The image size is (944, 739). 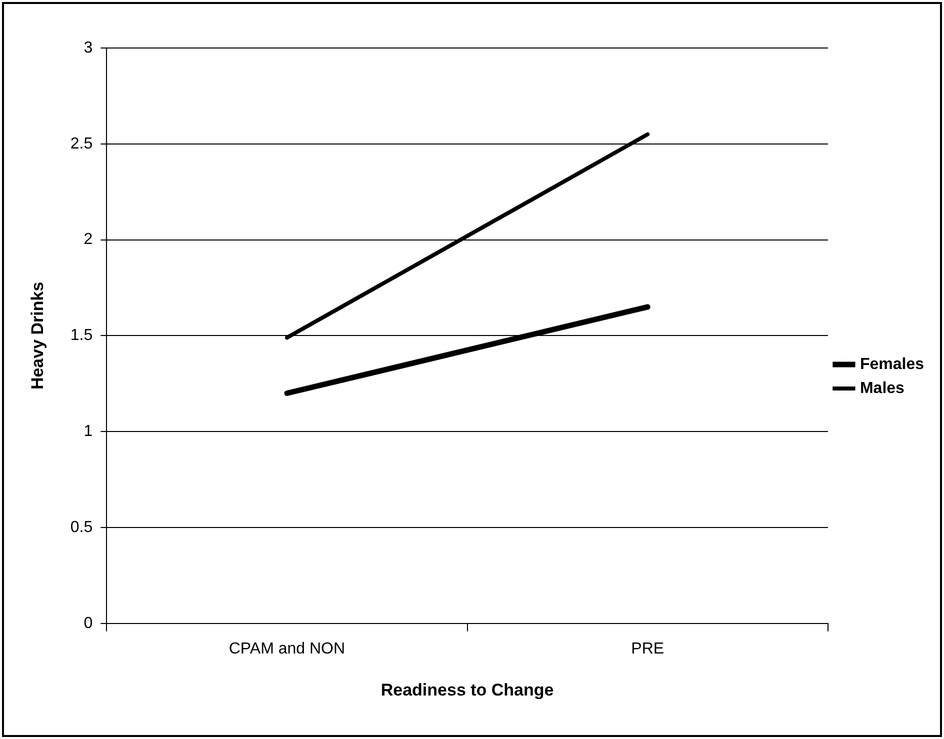 What do you see at coordinates (88, 239) in the screenshot?
I see `y-tick-label: 2` at bounding box center [88, 239].